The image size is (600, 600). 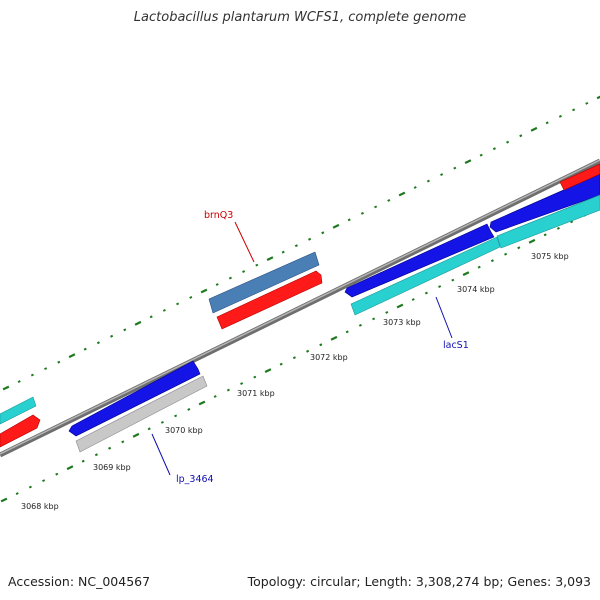 I want to click on leader-line-brnq3, so click(x=244, y=242).